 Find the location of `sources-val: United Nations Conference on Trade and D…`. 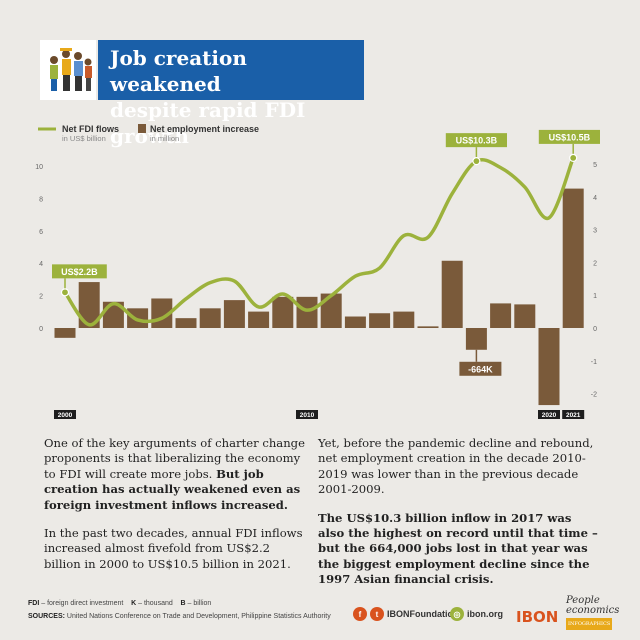

sources-val: United Nations Conference on Trade and D… is located at coordinates (197, 616).